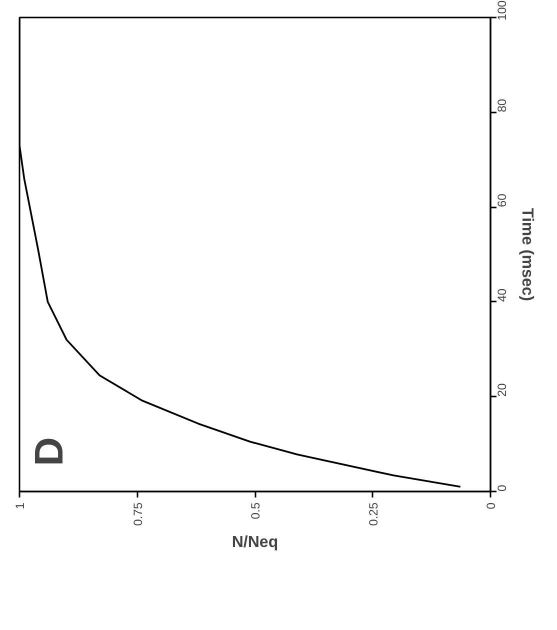 This screenshot has width=557, height=630. What do you see at coordinates (20, 506) in the screenshot?
I see `x-tick-label: 1` at bounding box center [20, 506].